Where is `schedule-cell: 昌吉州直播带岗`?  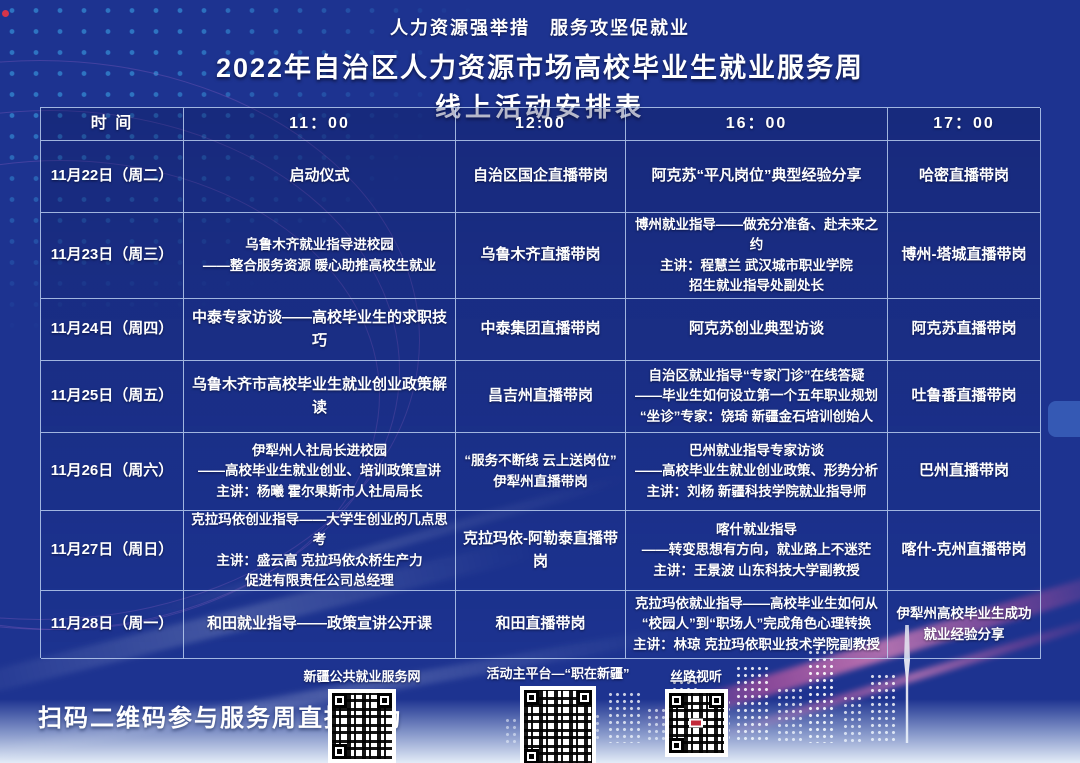
schedule-cell: 昌吉州直播带岗 is located at coordinates (541, 397).